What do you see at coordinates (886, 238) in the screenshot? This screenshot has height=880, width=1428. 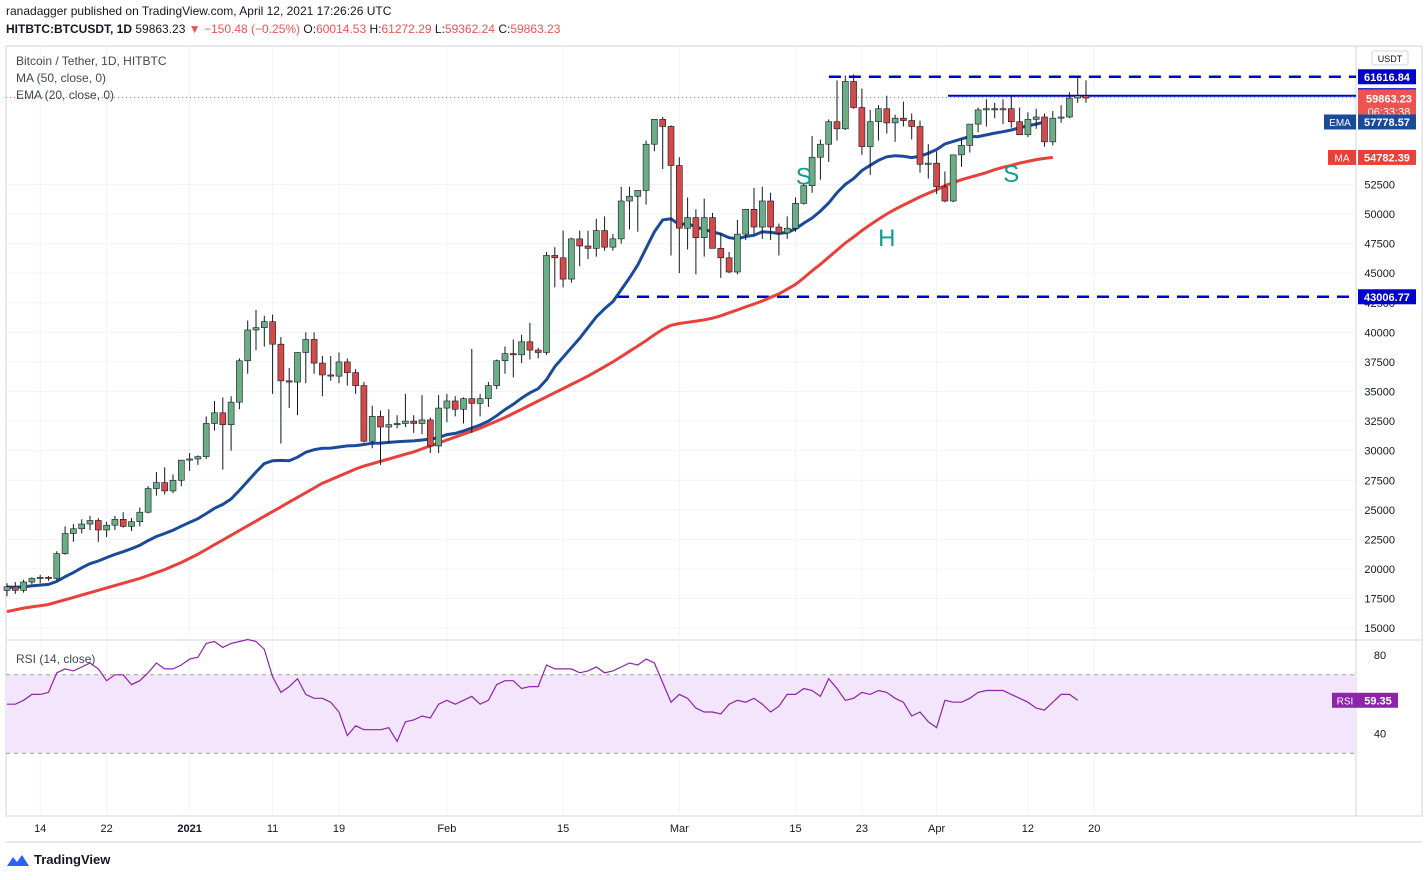 I see `pattern-annotation-h: H` at bounding box center [886, 238].